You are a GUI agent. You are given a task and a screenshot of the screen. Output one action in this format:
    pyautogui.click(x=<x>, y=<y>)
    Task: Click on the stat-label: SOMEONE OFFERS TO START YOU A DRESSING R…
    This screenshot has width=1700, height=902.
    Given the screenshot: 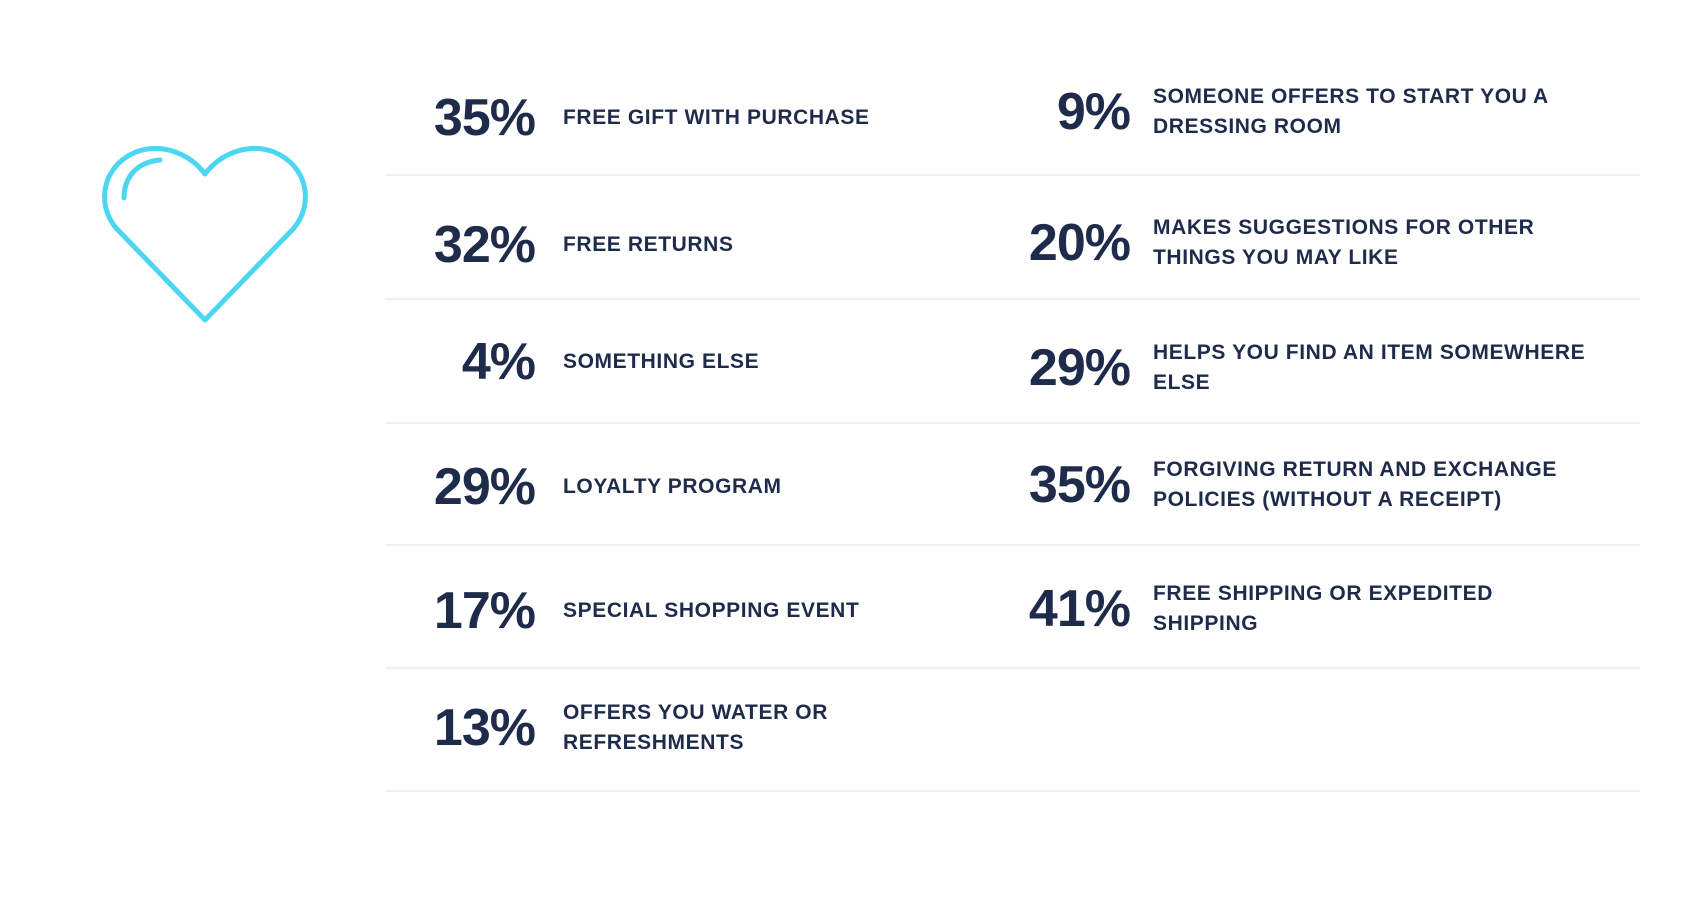 What is the action you would take?
    pyautogui.click(x=1351, y=111)
    